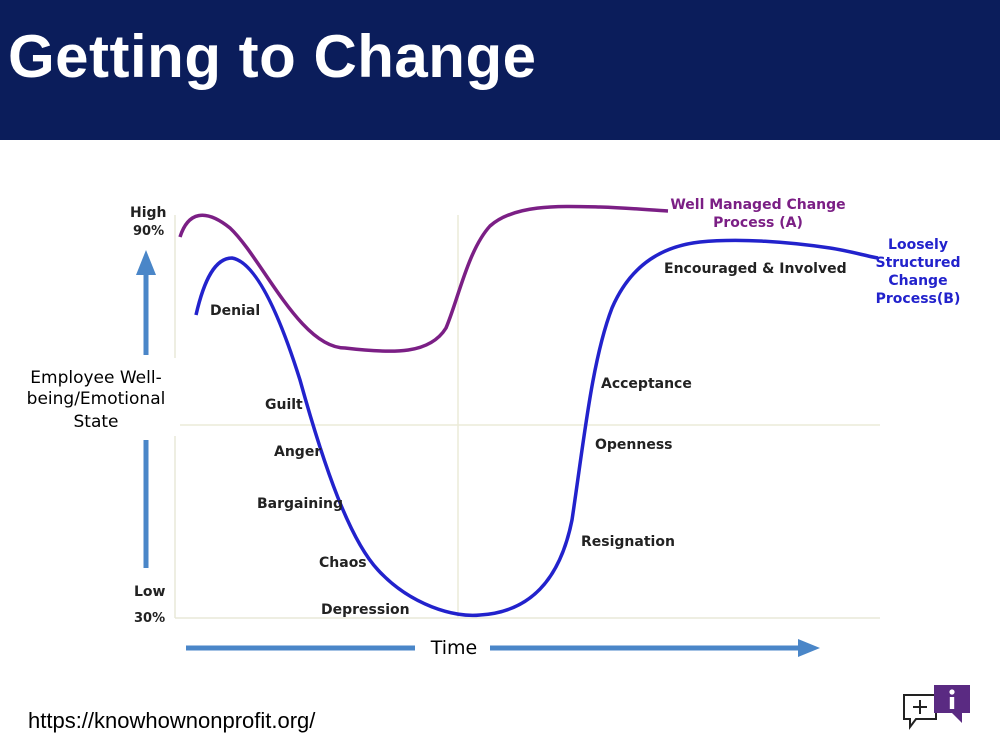  I want to click on curve-a-label: Well Managed Change Process (A), so click(757, 214).